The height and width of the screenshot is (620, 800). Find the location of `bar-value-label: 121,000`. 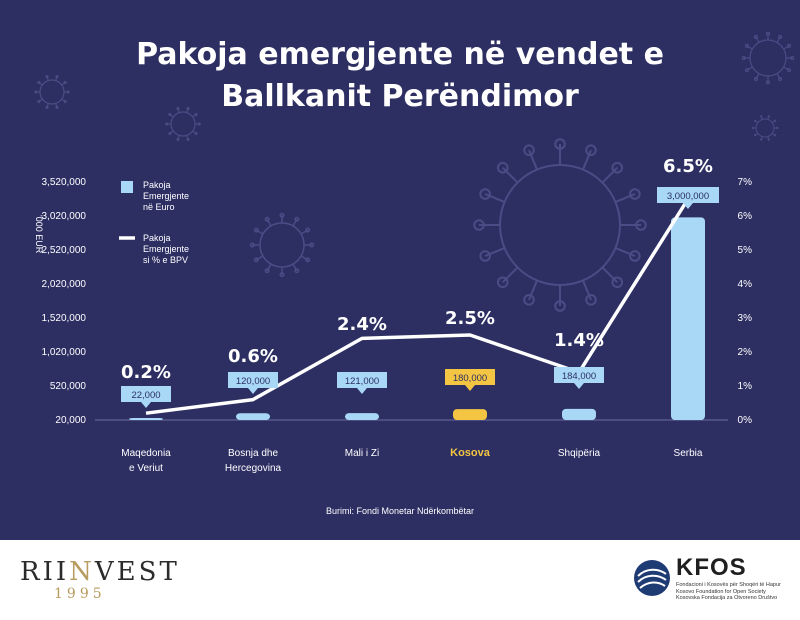

bar-value-label: 121,000 is located at coordinates (362, 381).